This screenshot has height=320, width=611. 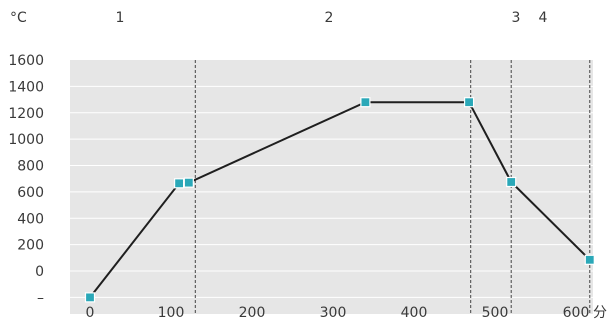 What do you see at coordinates (333, 312) in the screenshot?
I see `x-tick-label: 300` at bounding box center [333, 312].